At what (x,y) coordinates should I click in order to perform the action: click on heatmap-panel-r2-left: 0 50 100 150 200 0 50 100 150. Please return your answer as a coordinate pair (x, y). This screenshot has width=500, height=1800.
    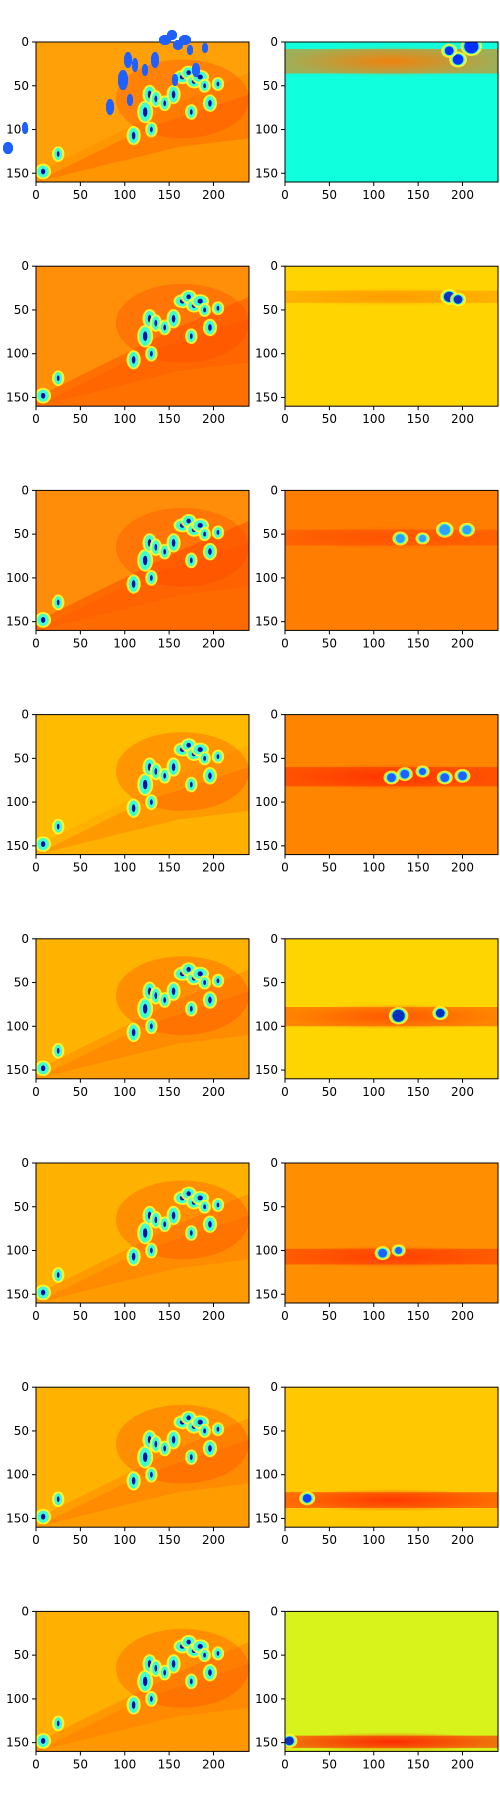
    Looking at the image, I should click on (128, 342).